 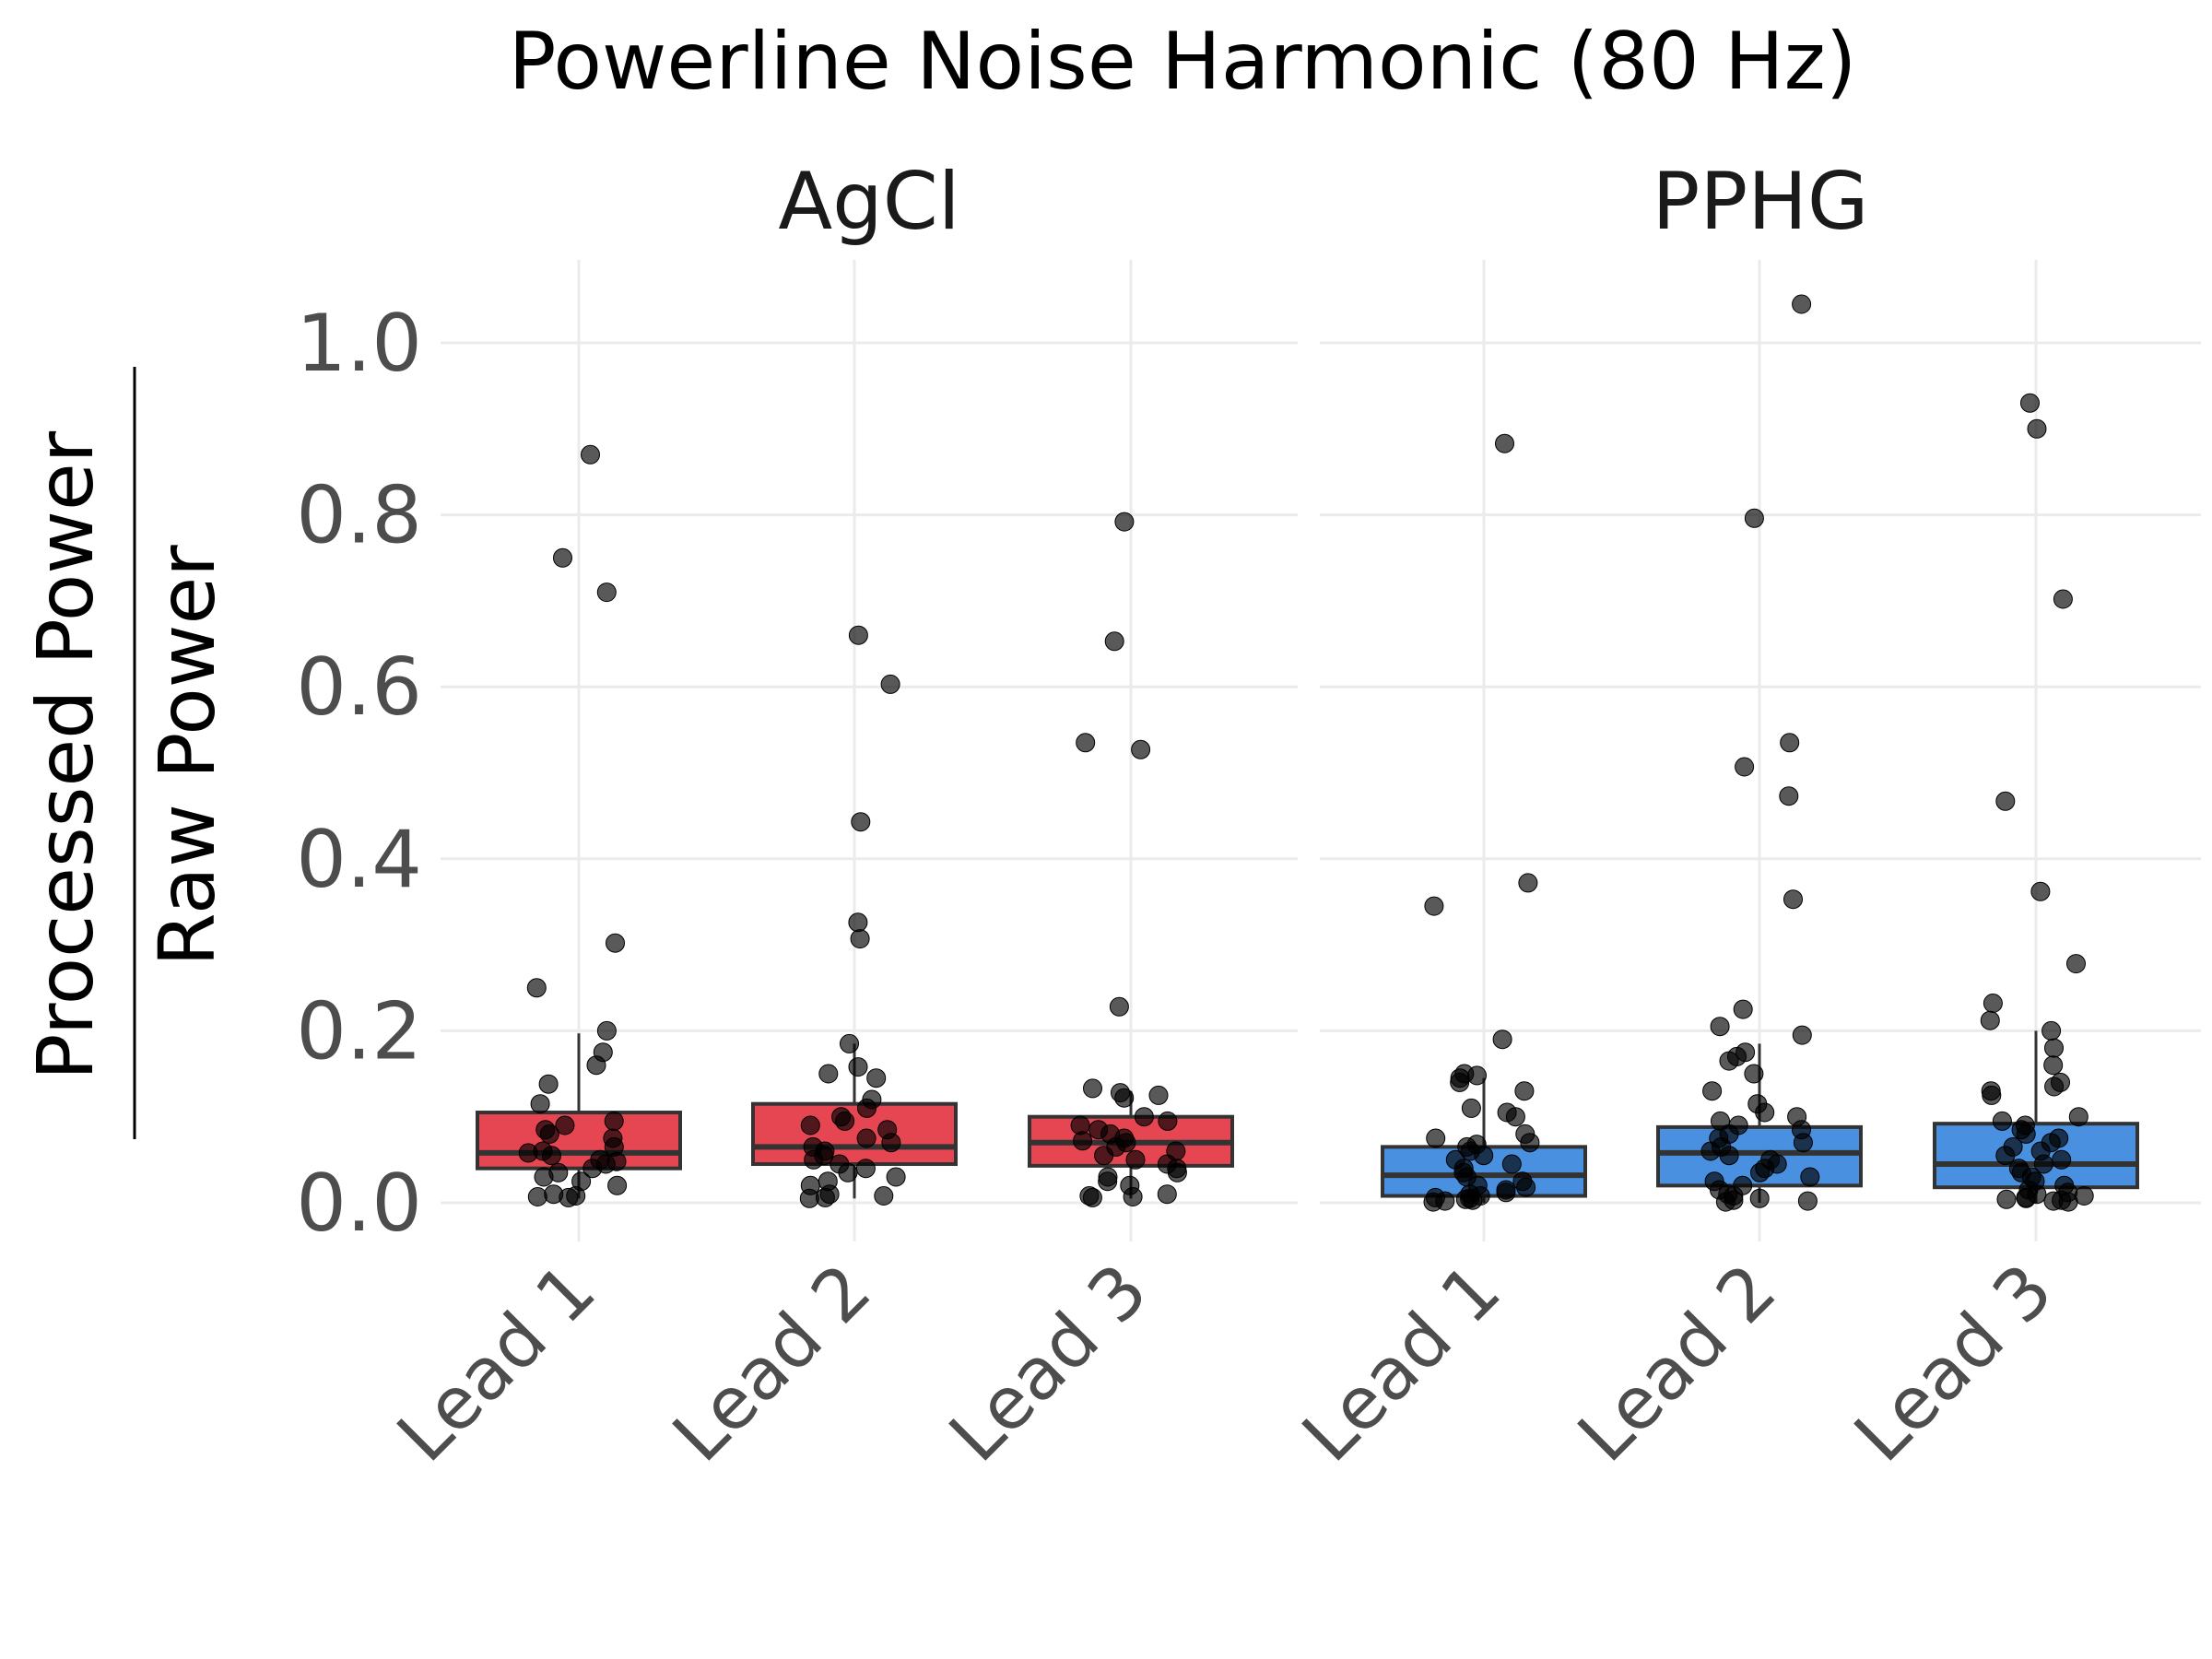 I want to click on y-axis-label-denominator: Raw Power, so click(x=187, y=756).